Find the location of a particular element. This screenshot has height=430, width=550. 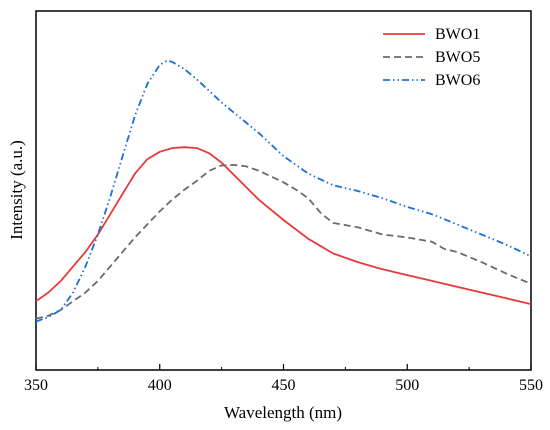

legend: BWO1 BWO5 BWO6 is located at coordinates (431, 57).